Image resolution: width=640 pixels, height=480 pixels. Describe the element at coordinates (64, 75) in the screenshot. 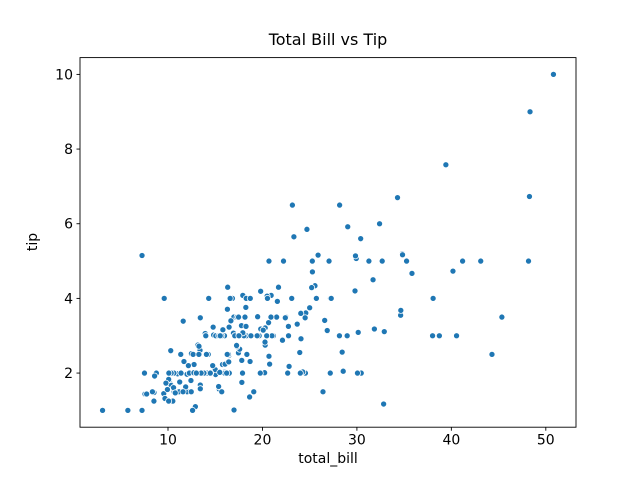

I see `y-tick-label: 10` at that location.